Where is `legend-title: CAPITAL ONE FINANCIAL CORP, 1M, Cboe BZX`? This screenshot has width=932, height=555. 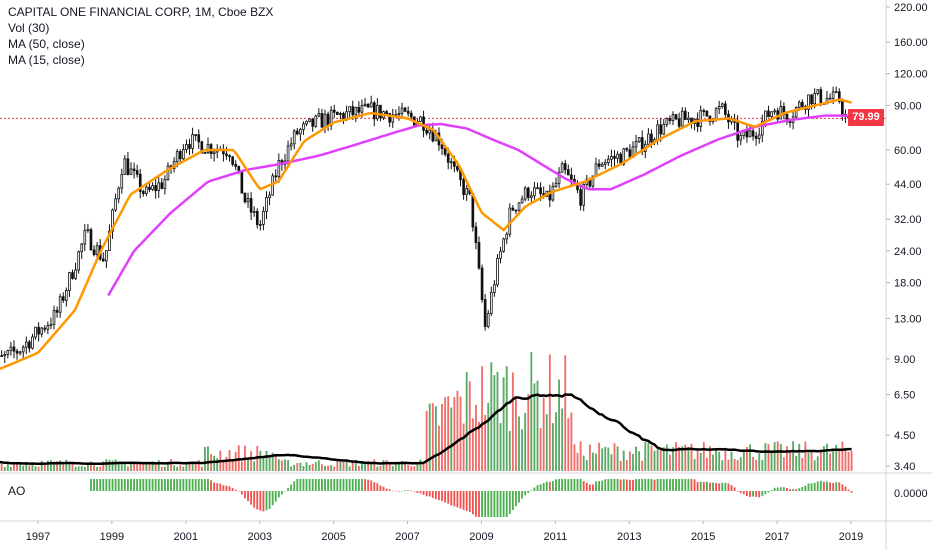 legend-title: CAPITAL ONE FINANCIAL CORP, 1M, Cboe BZX is located at coordinates (141, 12).